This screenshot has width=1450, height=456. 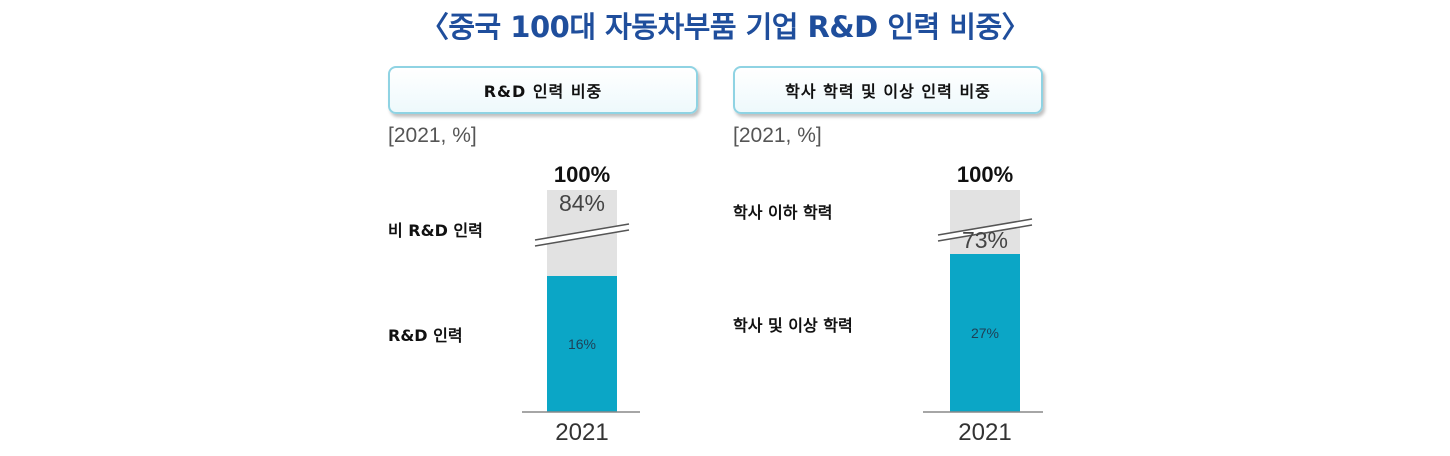 I want to click on unit-note-rd: [2021, %], so click(x=432, y=135).